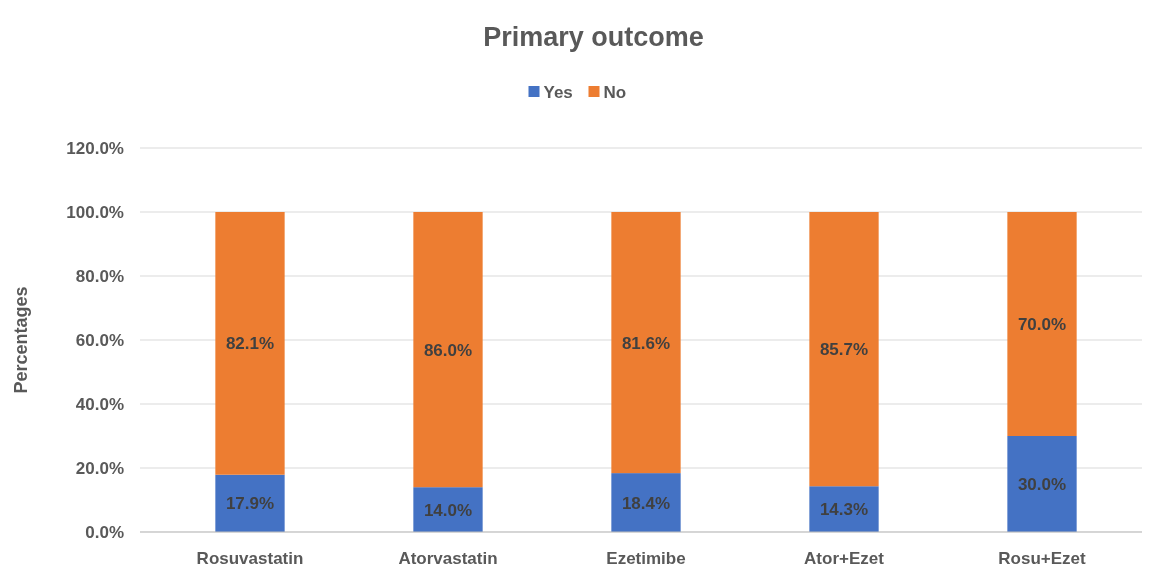  What do you see at coordinates (593, 37) in the screenshot?
I see `chart-title: Primary outcome` at bounding box center [593, 37].